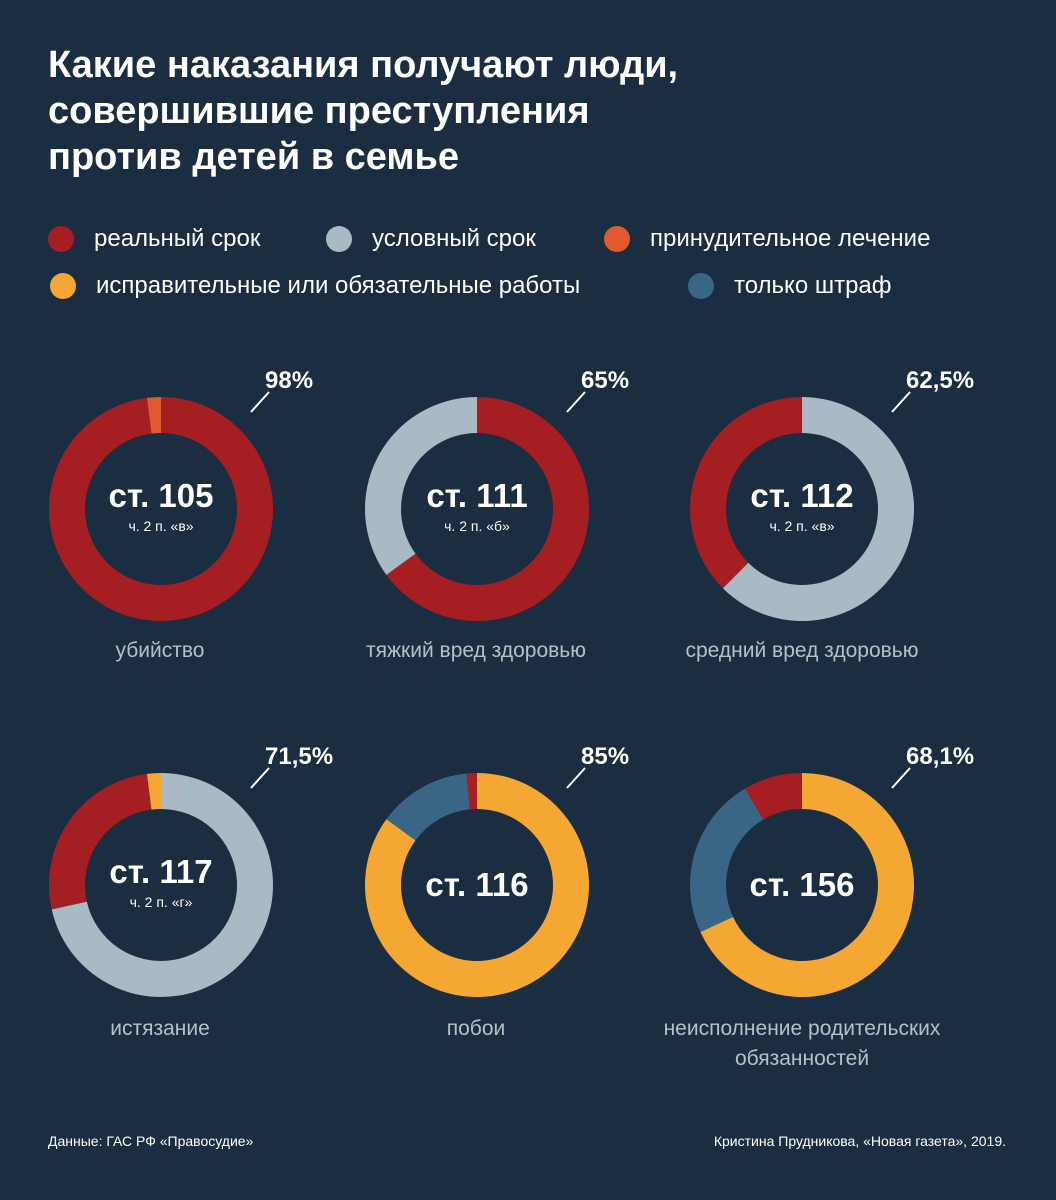 This screenshot has height=1200, width=1056. Describe the element at coordinates (617, 239) in the screenshot. I see `legend-dot-forced` at that location.